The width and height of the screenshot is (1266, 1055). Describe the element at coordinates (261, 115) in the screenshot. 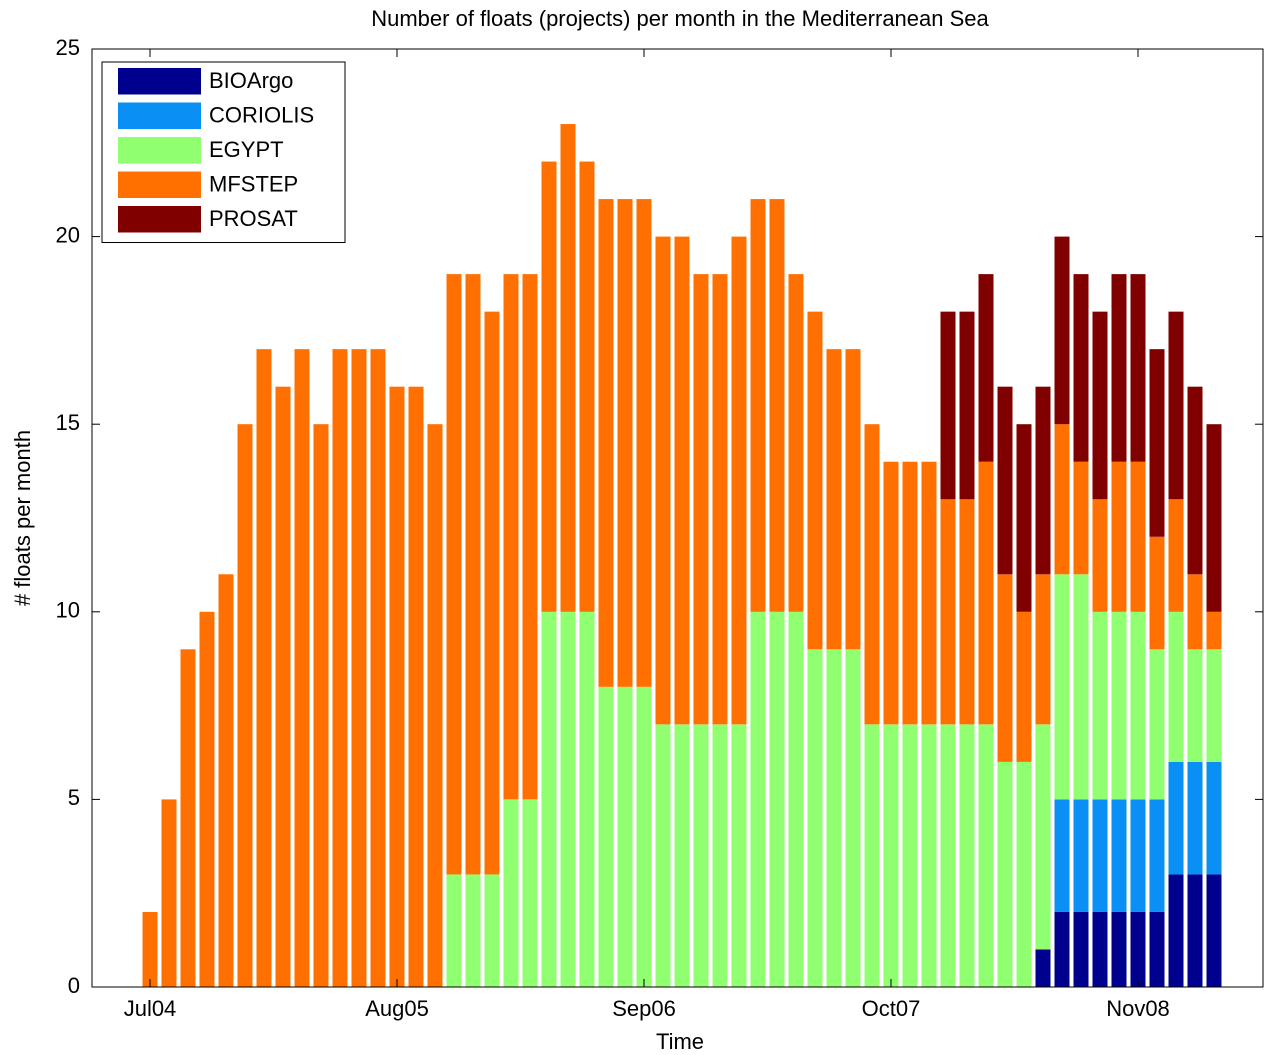

I see `legend-label: CORIOLIS` at that location.